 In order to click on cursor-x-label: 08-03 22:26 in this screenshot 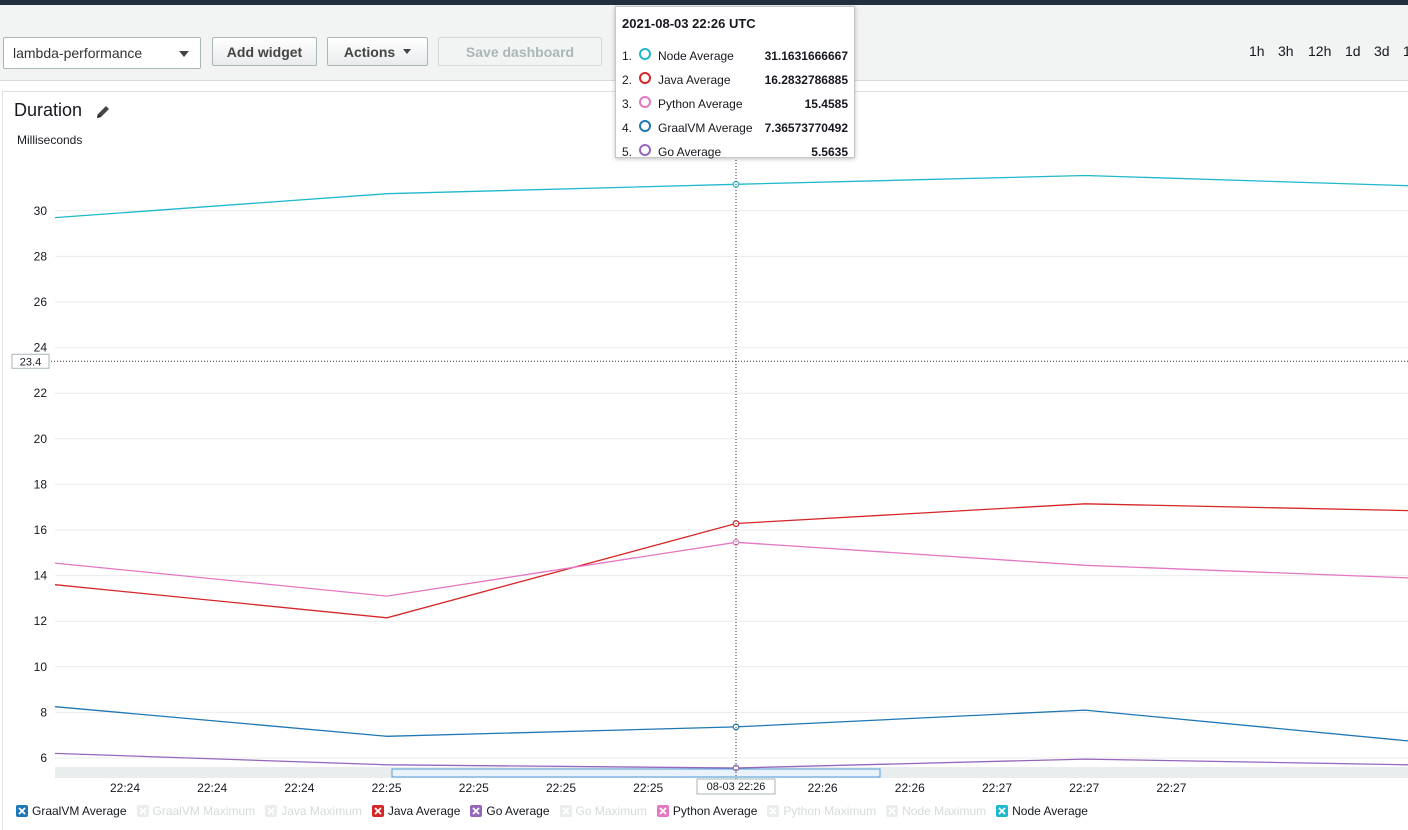, I will do `click(736, 787)`.